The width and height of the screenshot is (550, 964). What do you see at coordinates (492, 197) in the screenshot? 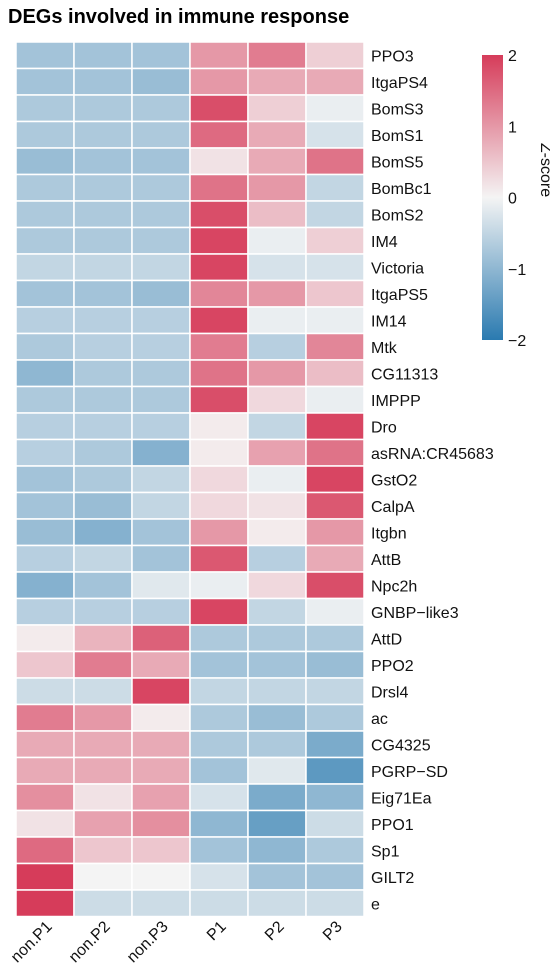
I see `colorbar` at bounding box center [492, 197].